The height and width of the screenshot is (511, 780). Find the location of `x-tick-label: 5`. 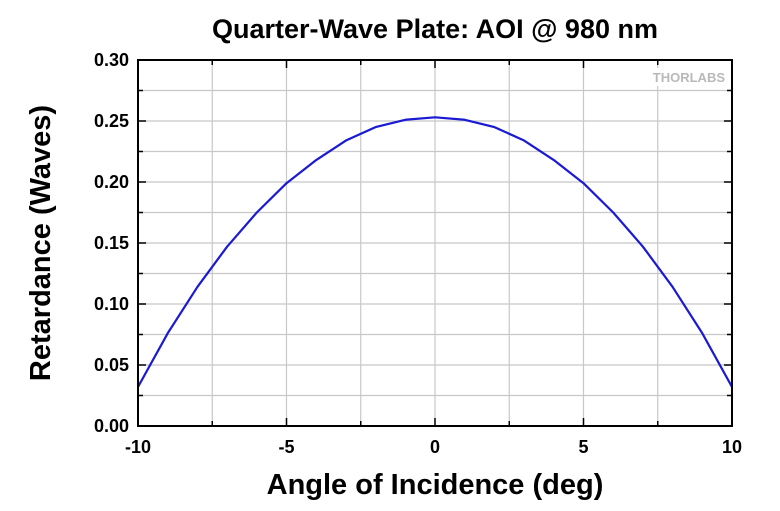

x-tick-label: 5 is located at coordinates (583, 447).